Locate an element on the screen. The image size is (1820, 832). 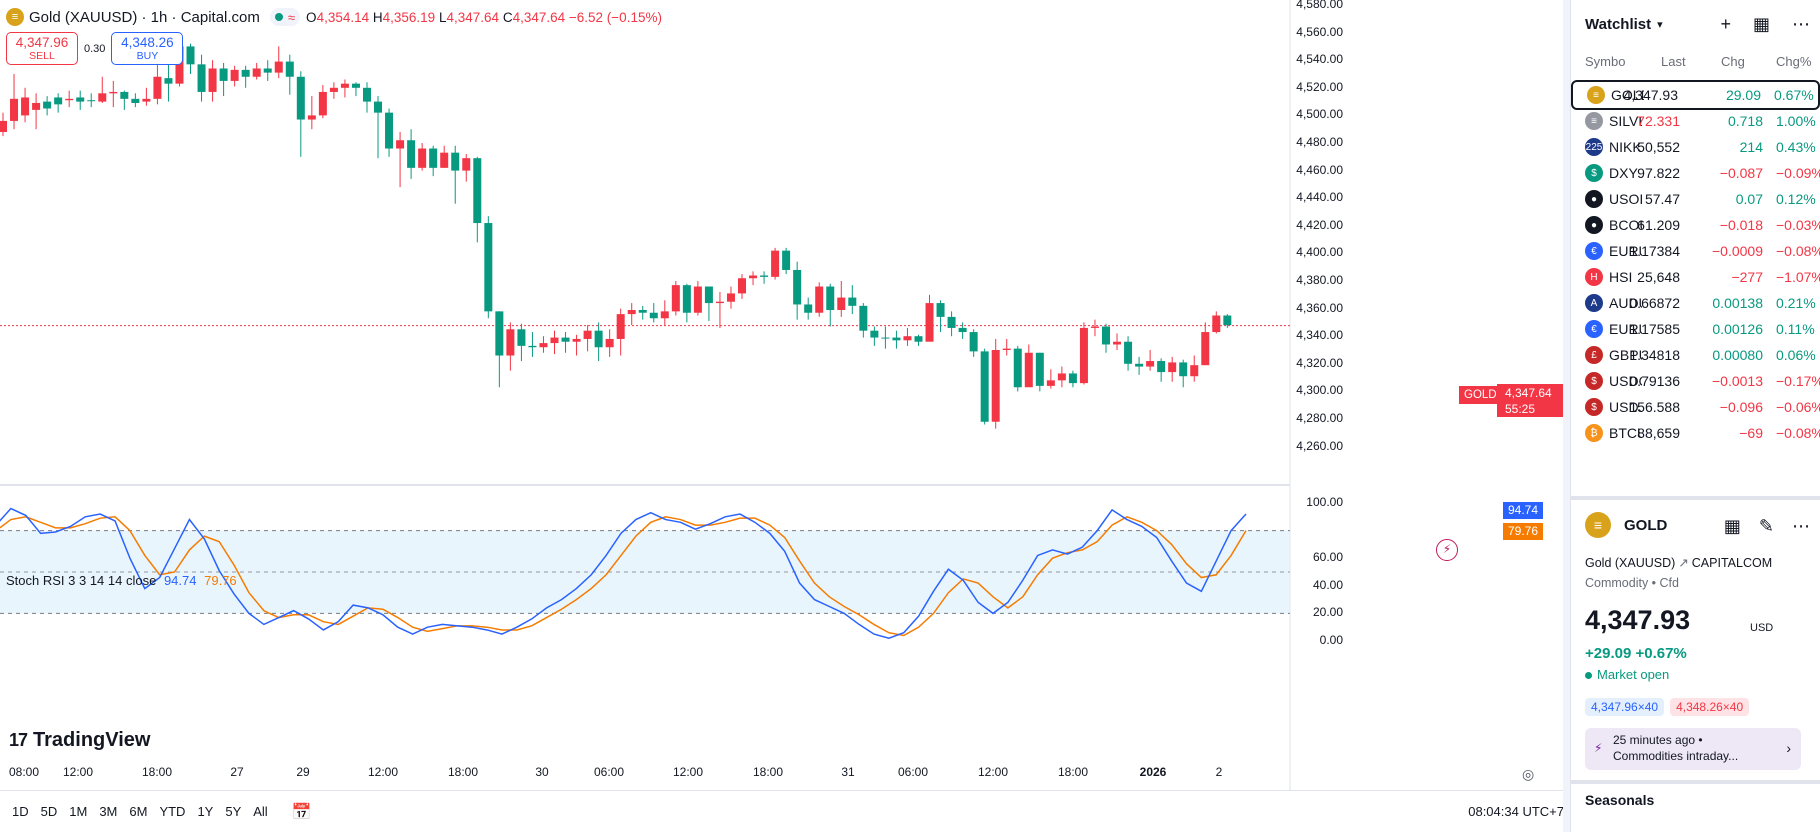
watchlist-row: $ USDCAD0.79136 −0.0013 −0.17% is located at coordinates (1695, 381).